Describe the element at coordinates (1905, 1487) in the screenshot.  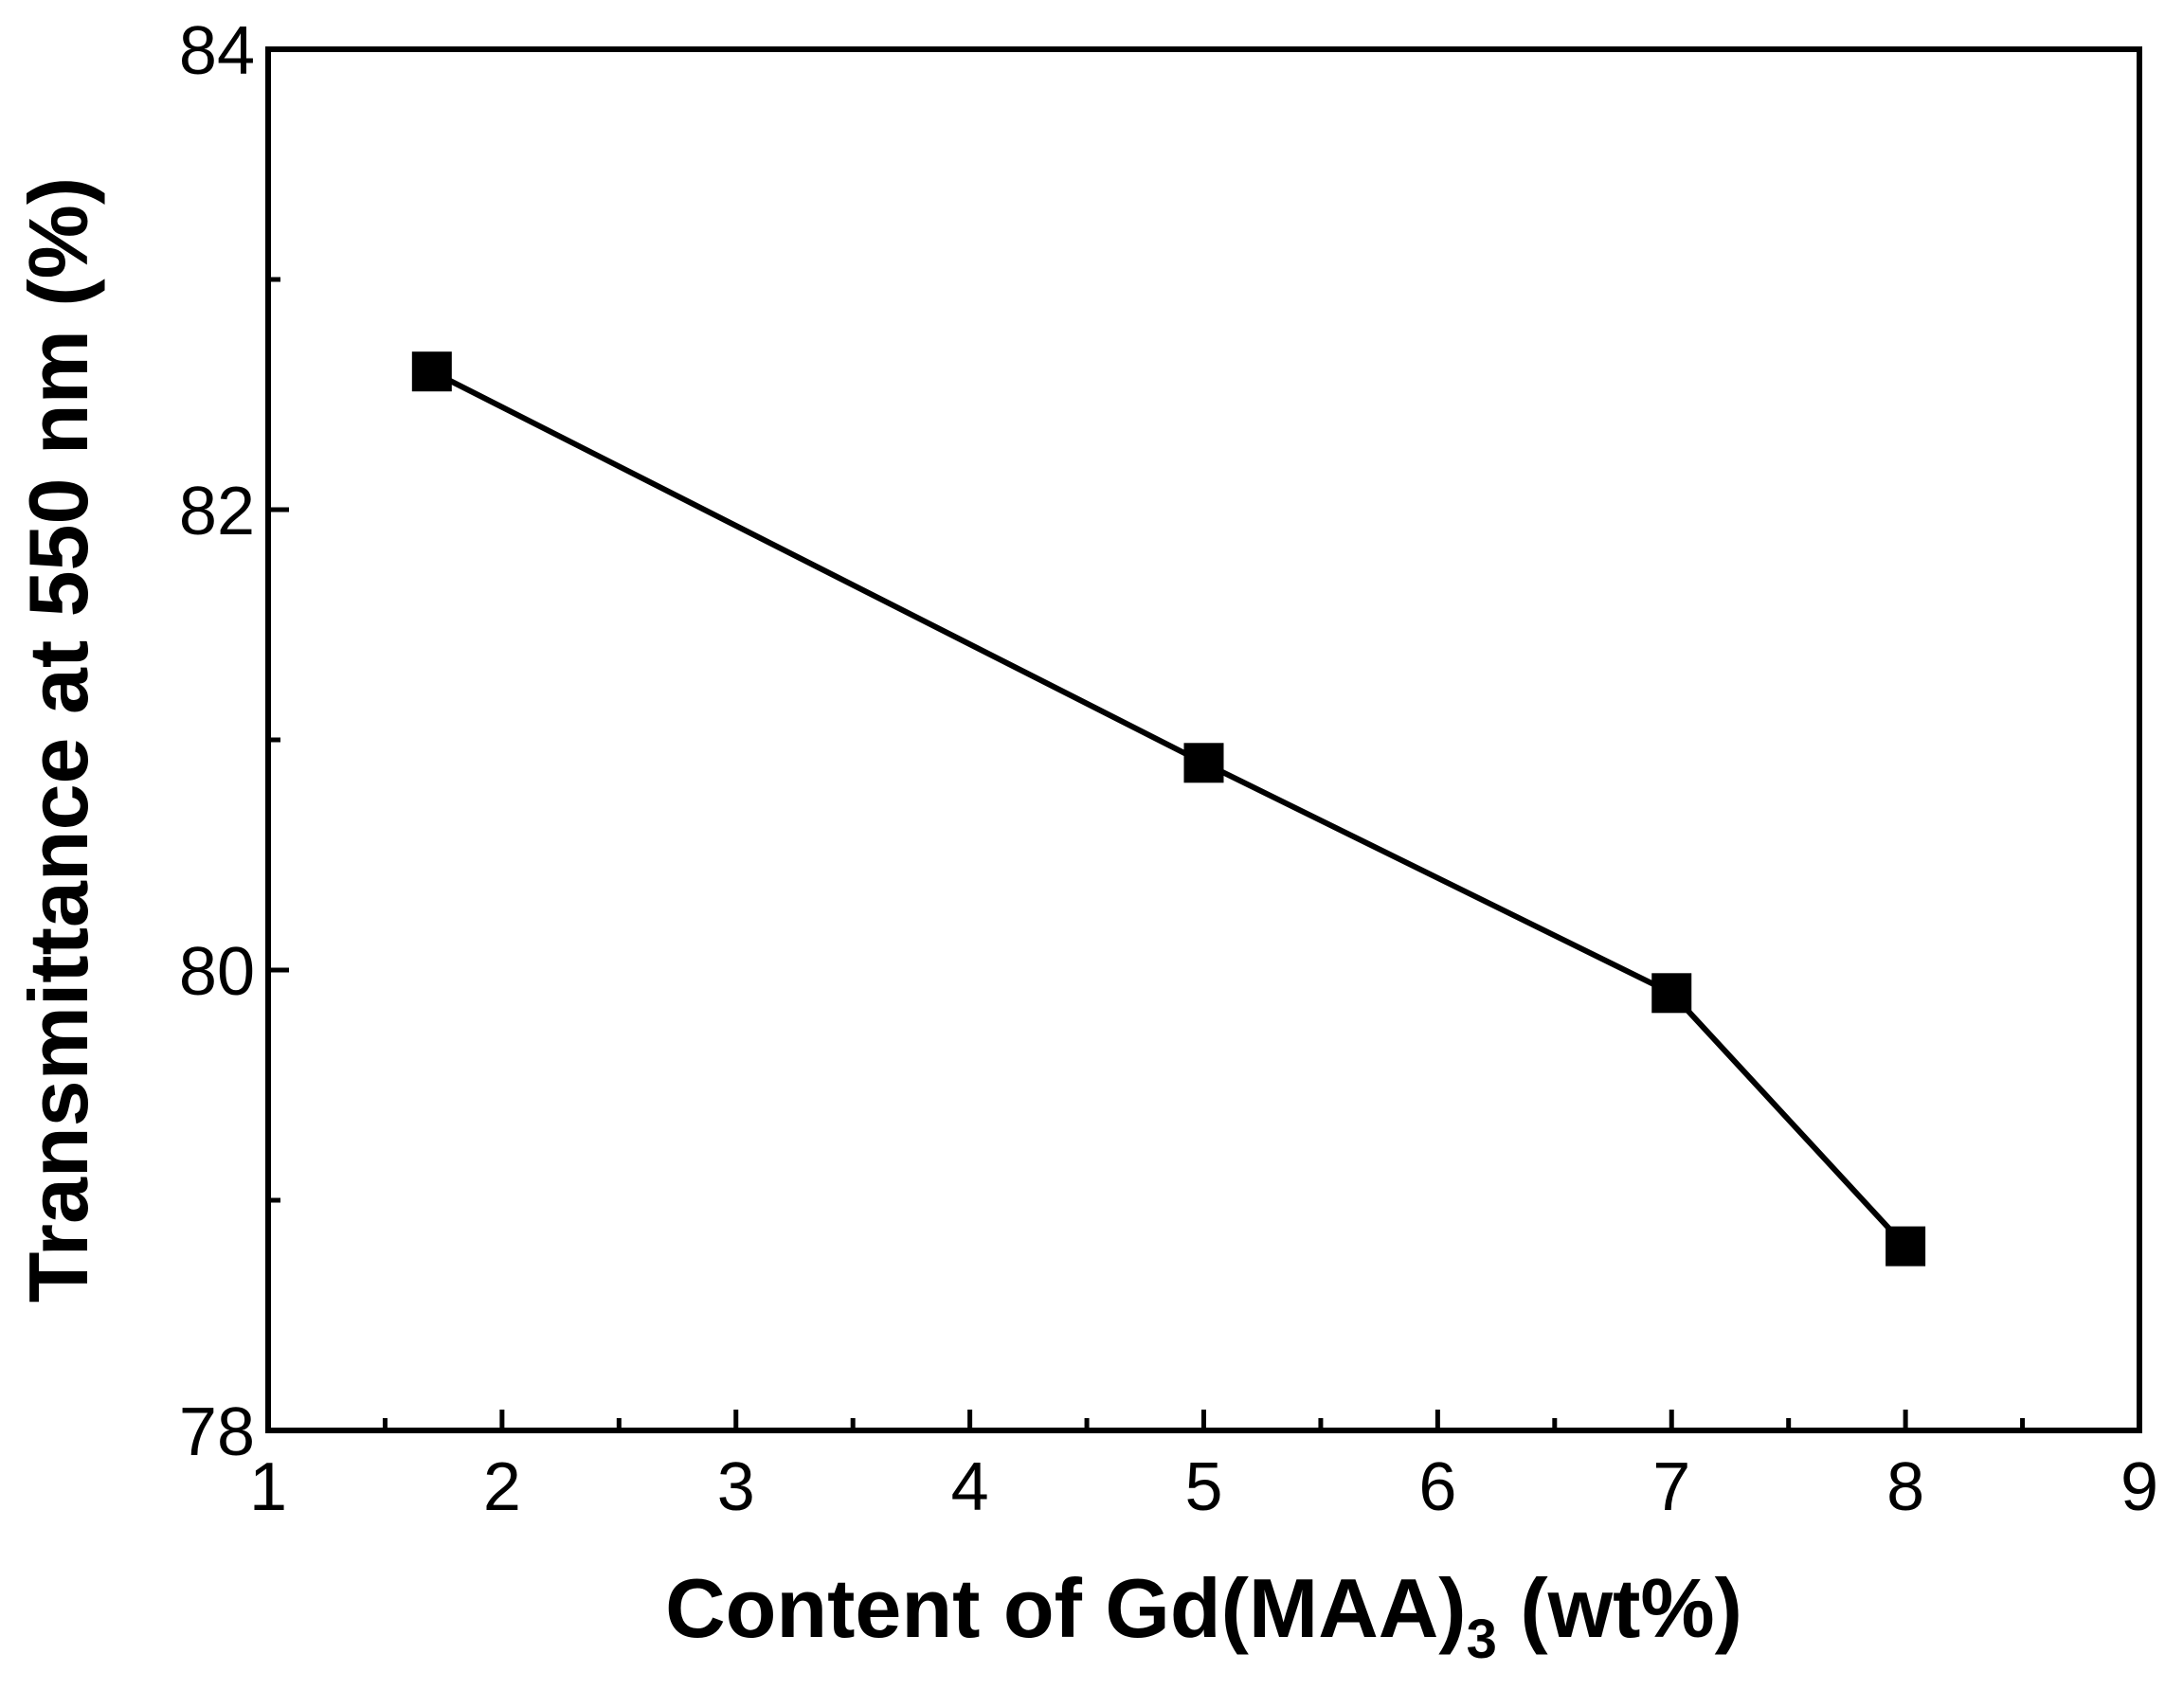
I see `x-tick-label: 8` at that location.